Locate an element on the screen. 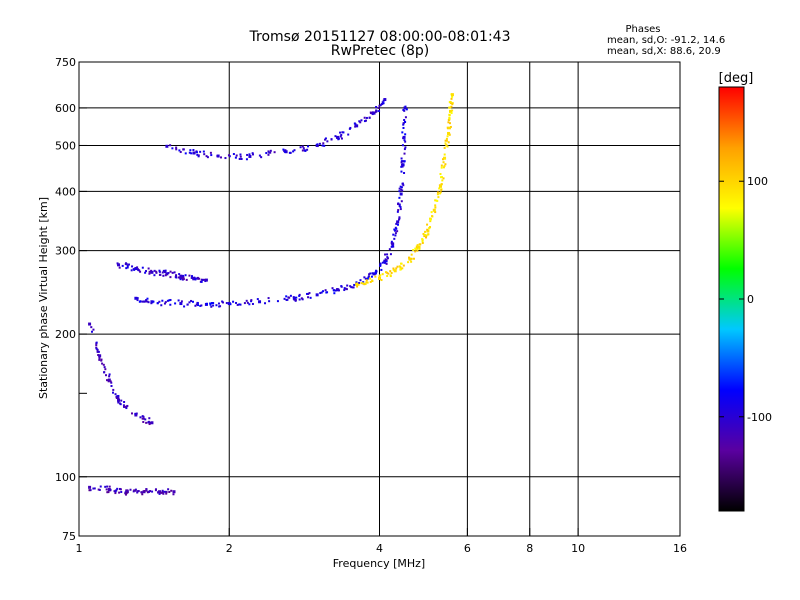  series-second-hop-diffuse-trace is located at coordinates (162, 272).